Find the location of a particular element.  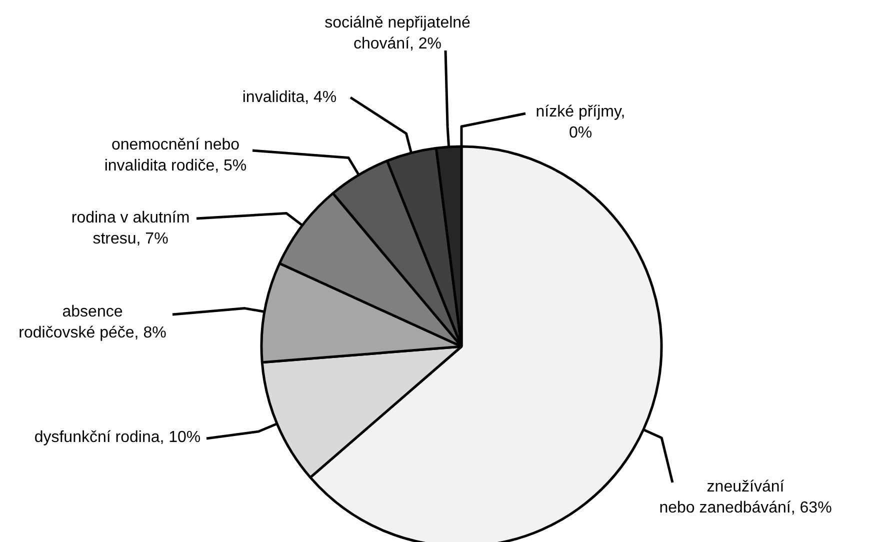

legend-label: nízké příjmy, 0% is located at coordinates (581, 122).